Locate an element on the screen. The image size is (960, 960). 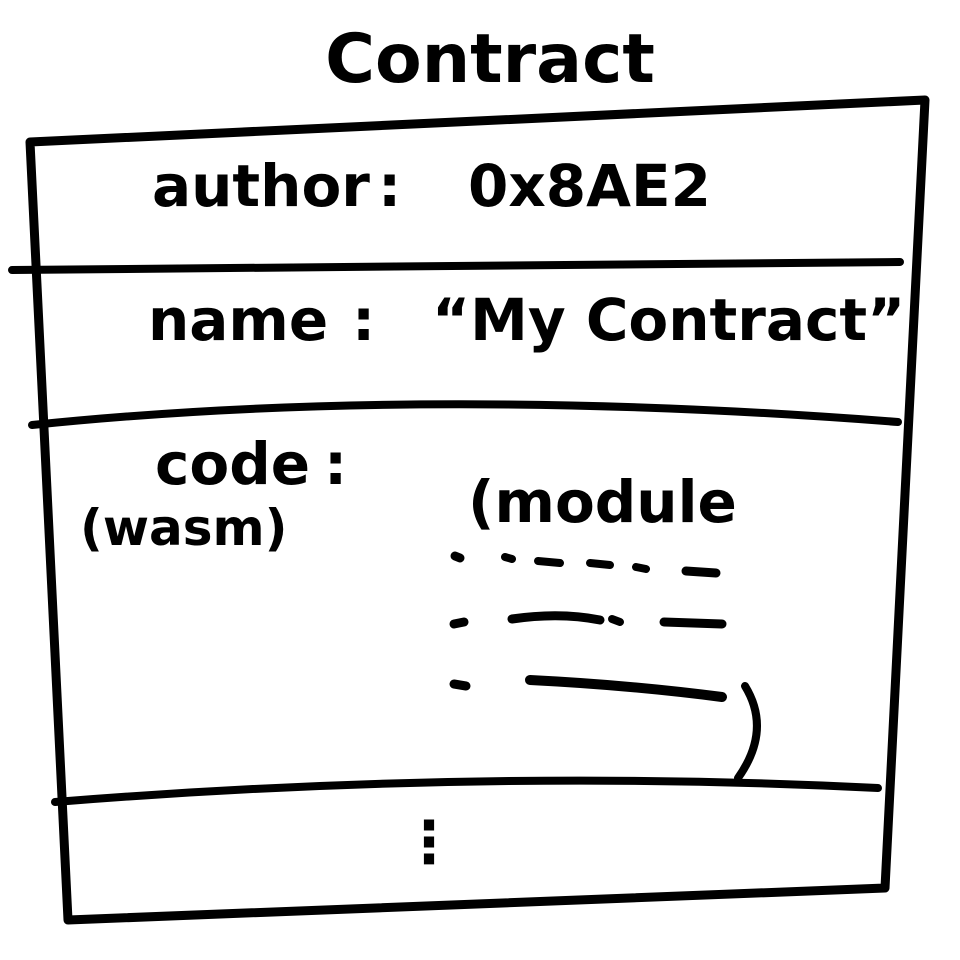
divider-code-more is located at coordinates (466, 791).